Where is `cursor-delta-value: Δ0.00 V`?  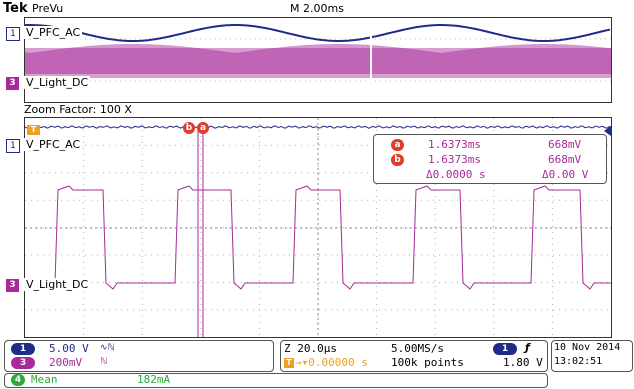
cursor-delta-value: Δ0.00 V is located at coordinates (565, 174).